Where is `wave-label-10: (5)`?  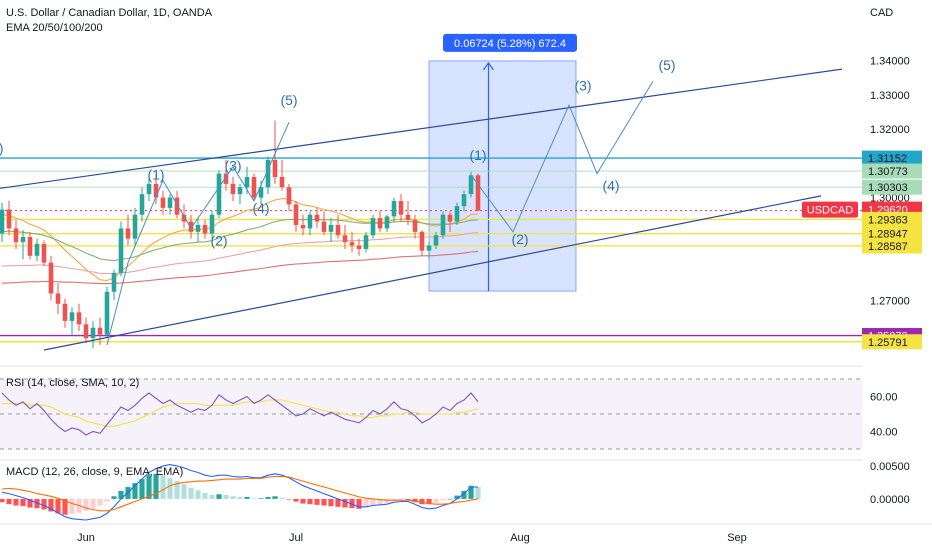
wave-label-10: (5) is located at coordinates (666, 65).